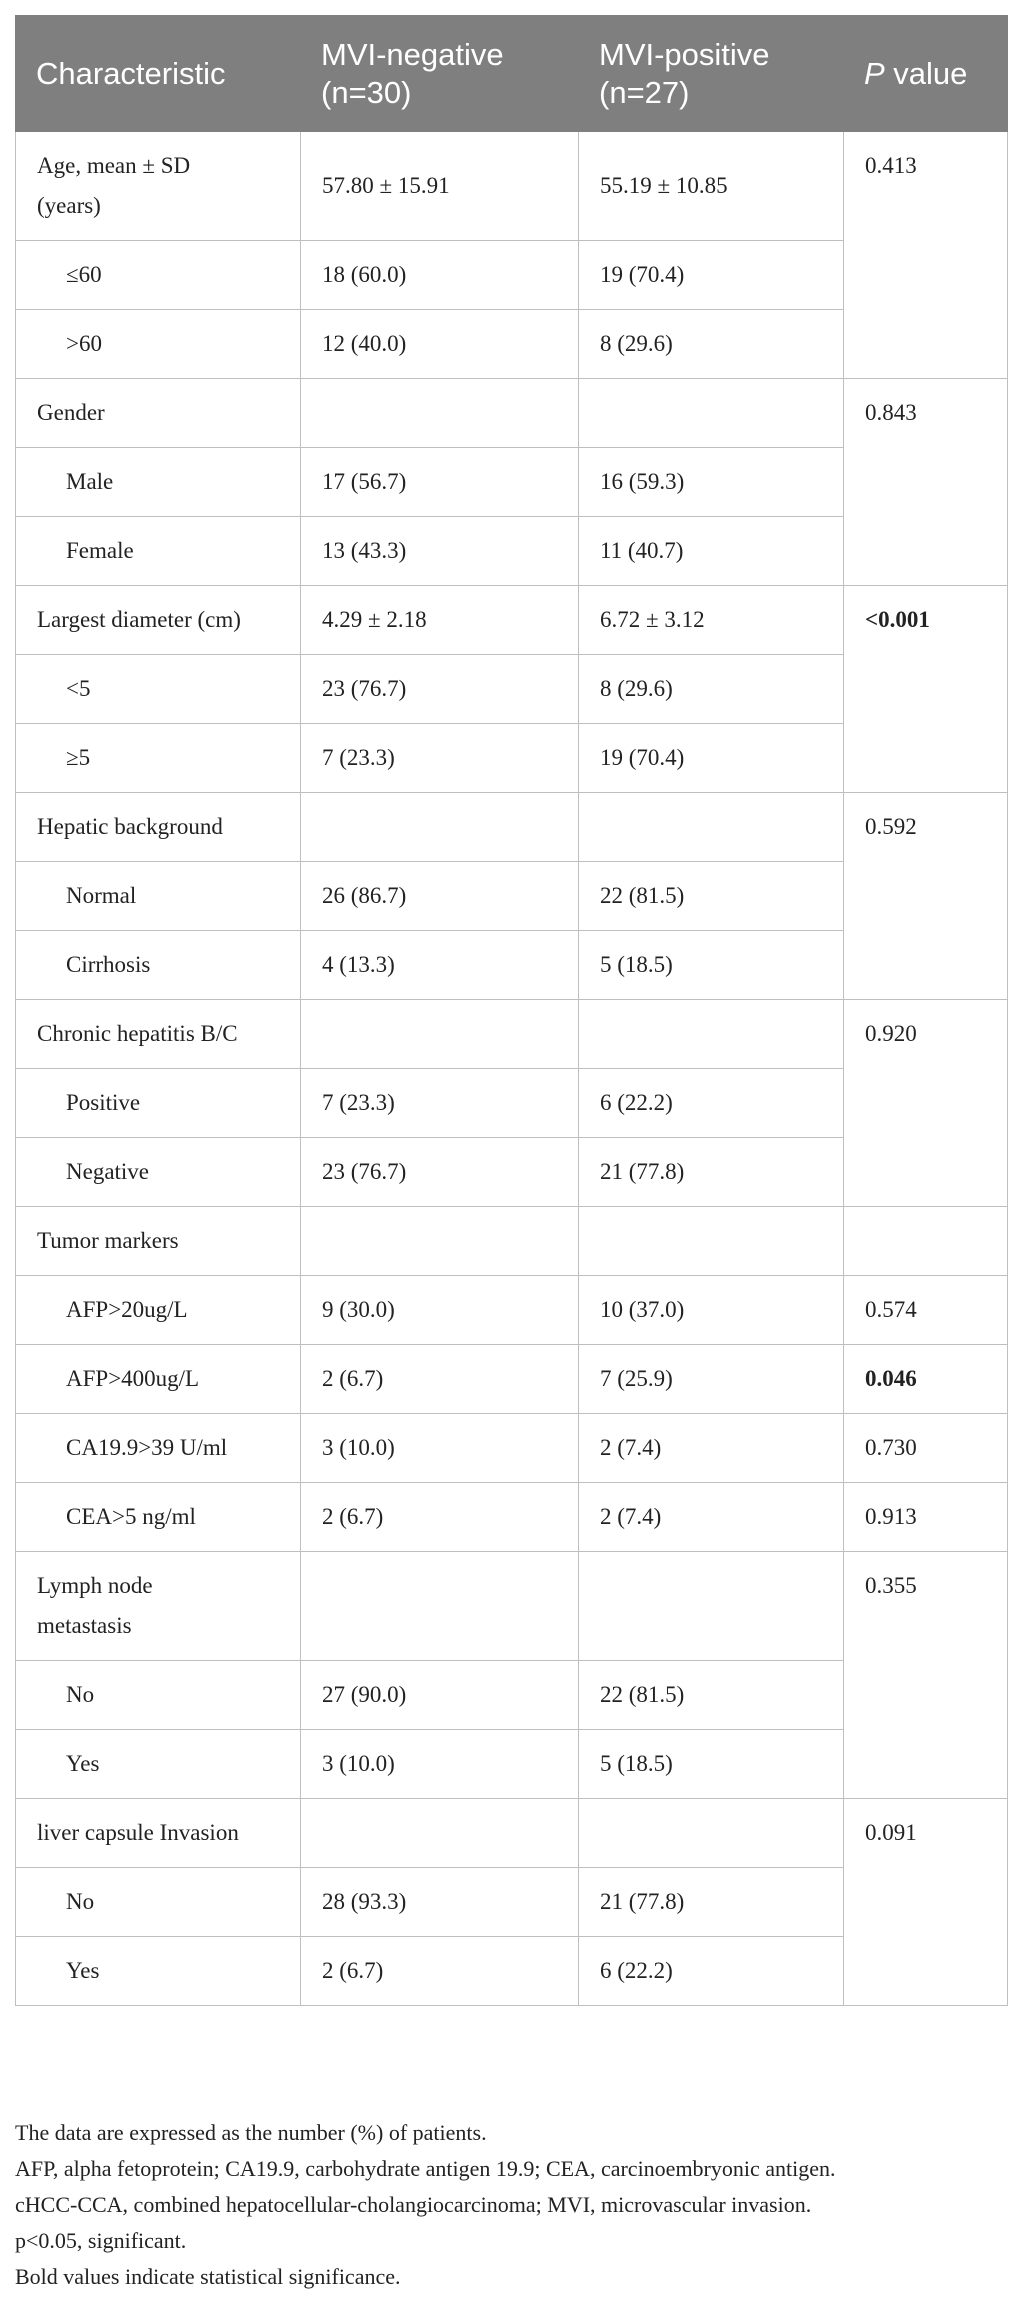  I want to click on value-cell: 18 (60.0), so click(439, 275).